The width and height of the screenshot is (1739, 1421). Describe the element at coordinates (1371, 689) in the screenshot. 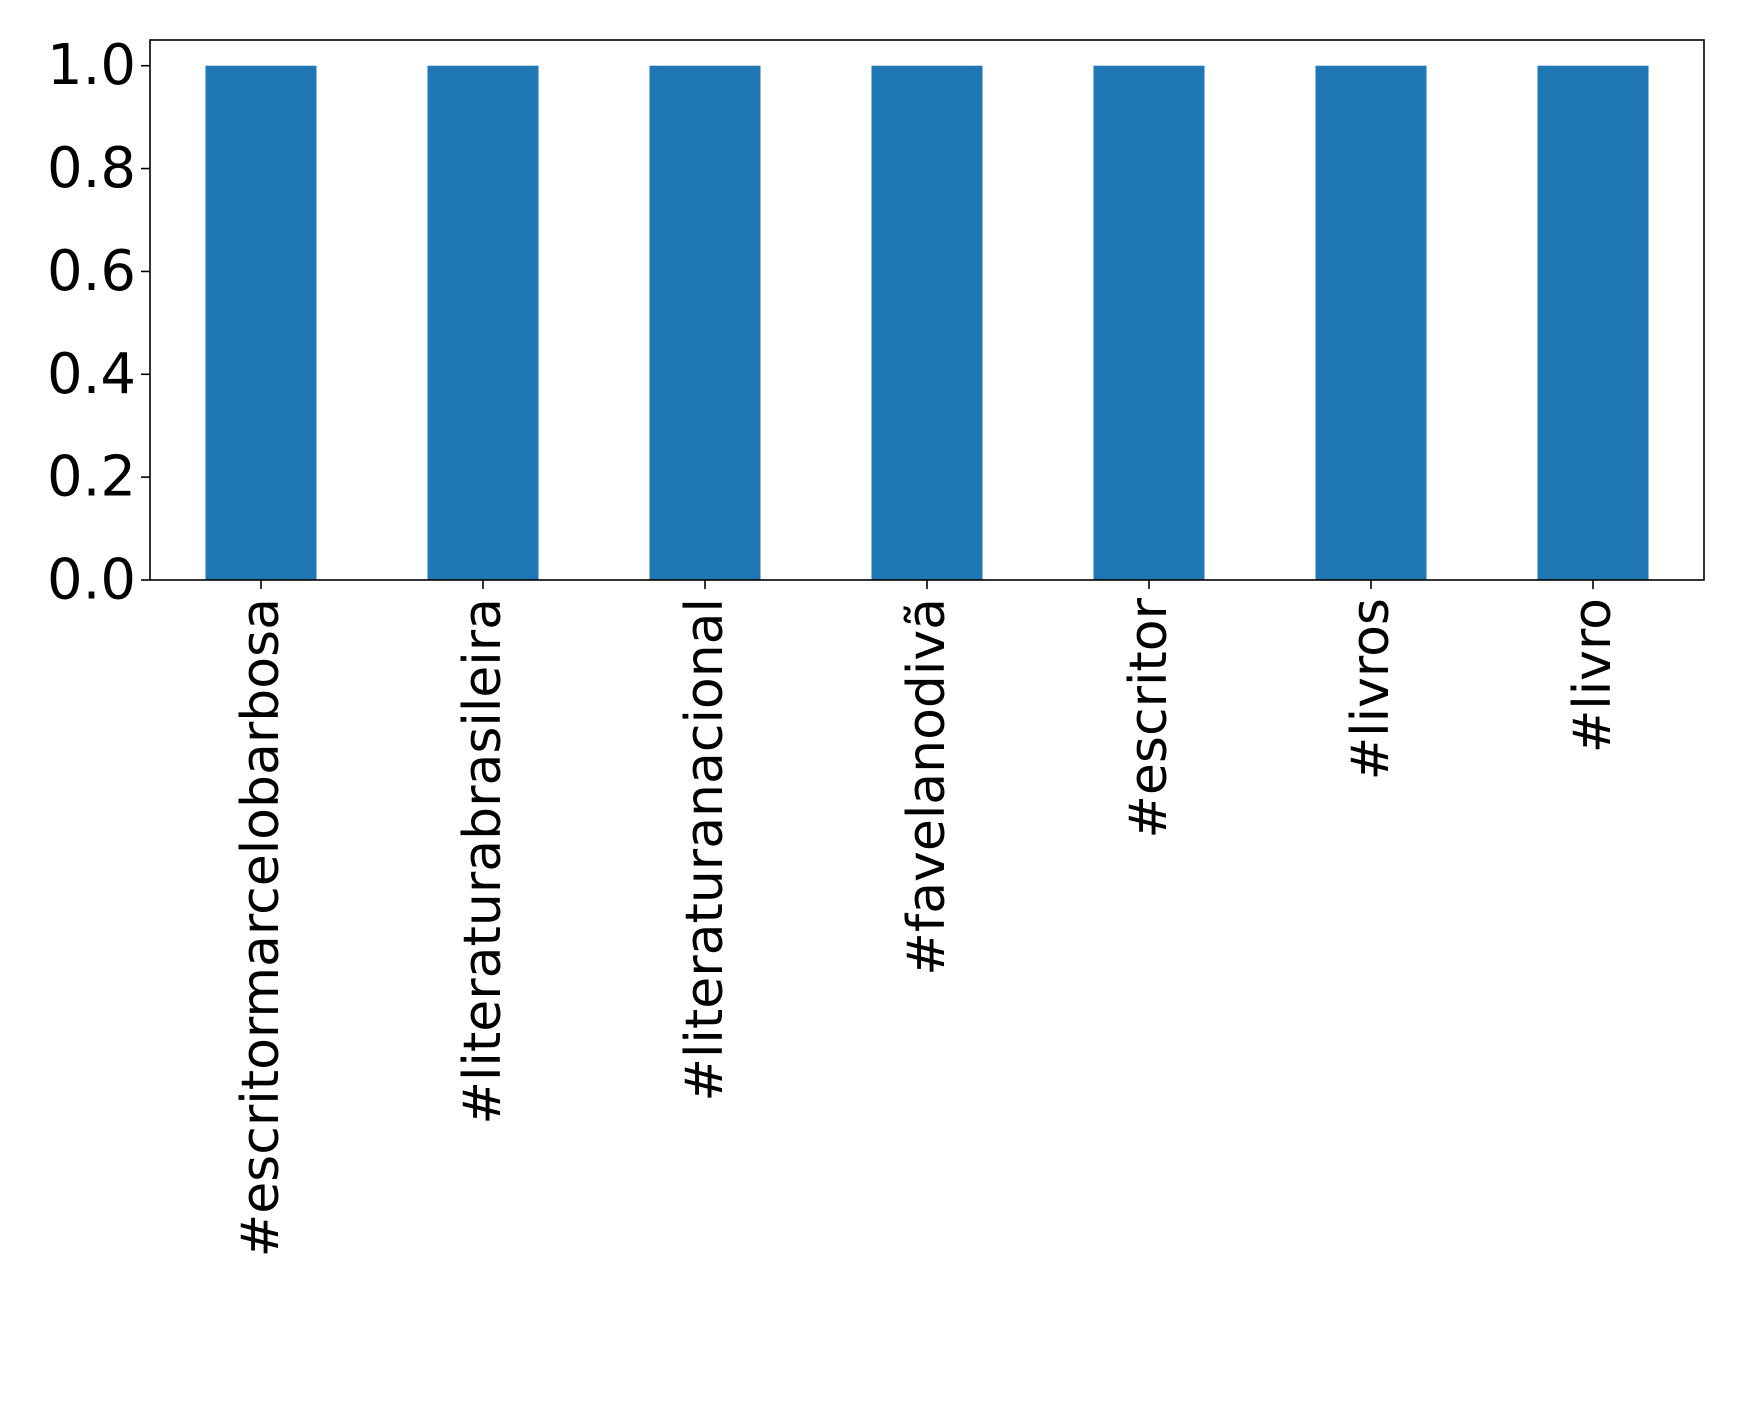

I see `x-tick-label: #livros` at that location.